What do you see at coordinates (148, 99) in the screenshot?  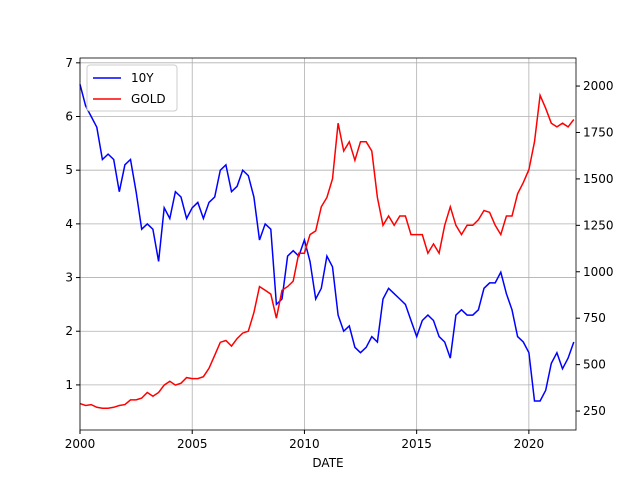 I see `legend-label: GOLD` at bounding box center [148, 99].